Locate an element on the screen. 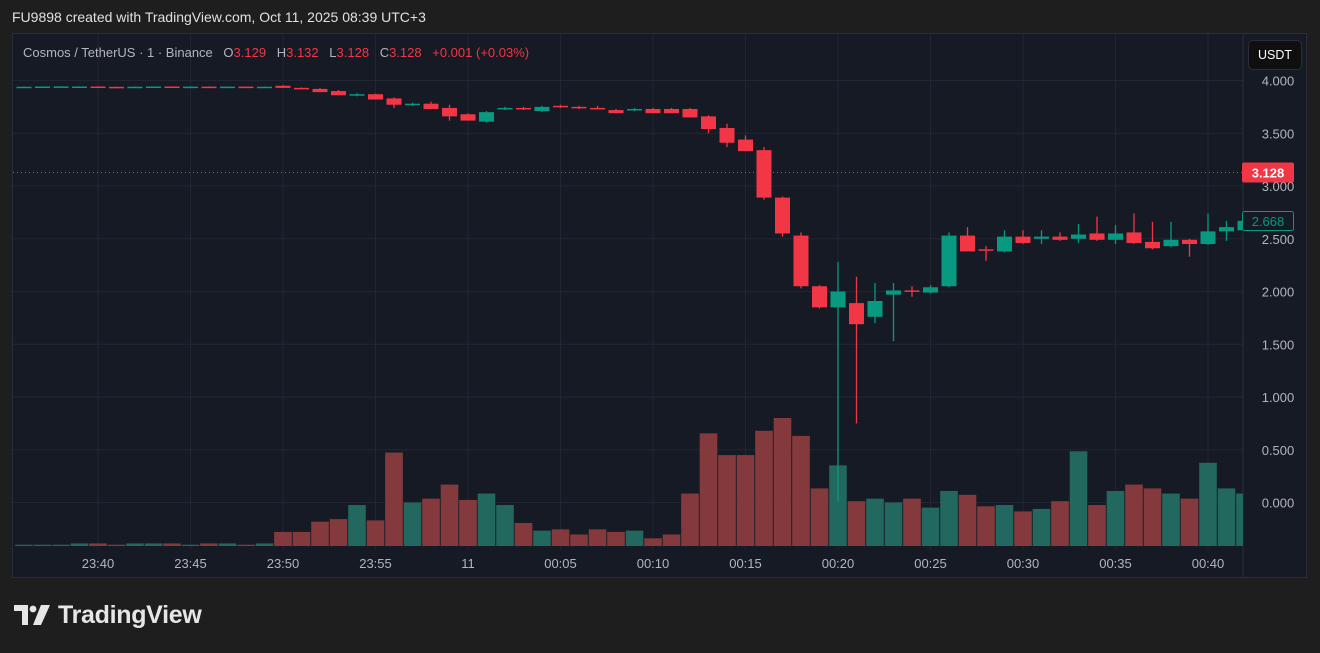 Image resolution: width=1320 pixels, height=653 pixels. currency-unit-button: USDT is located at coordinates (1274, 55).